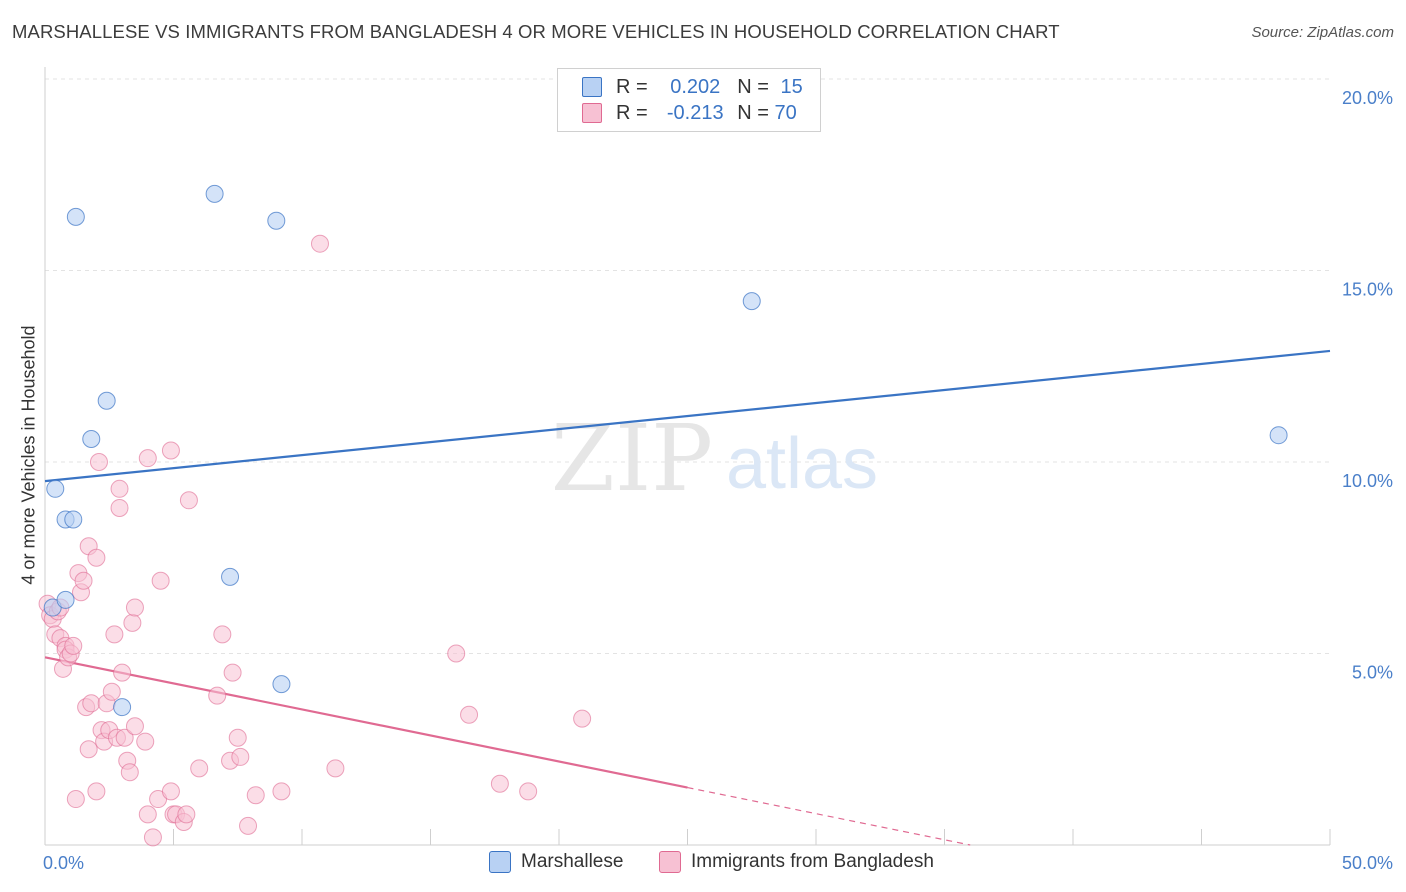 Image resolution: width=1406 pixels, height=892 pixels. I want to click on watermark-atlas: atlas, so click(802, 464).